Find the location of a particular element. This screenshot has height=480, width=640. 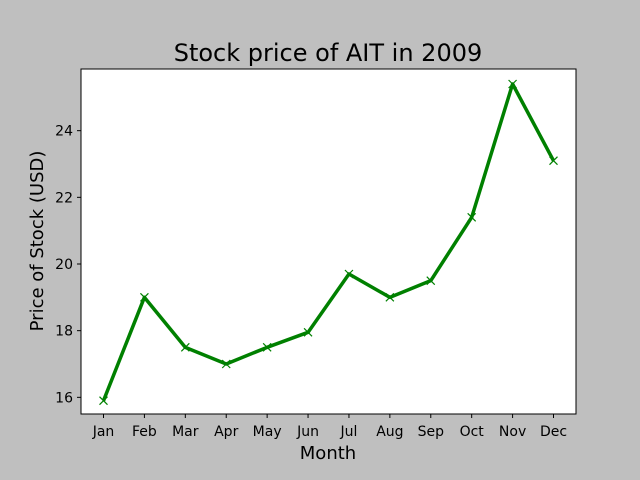

x-tick-label: Feb is located at coordinates (144, 432).